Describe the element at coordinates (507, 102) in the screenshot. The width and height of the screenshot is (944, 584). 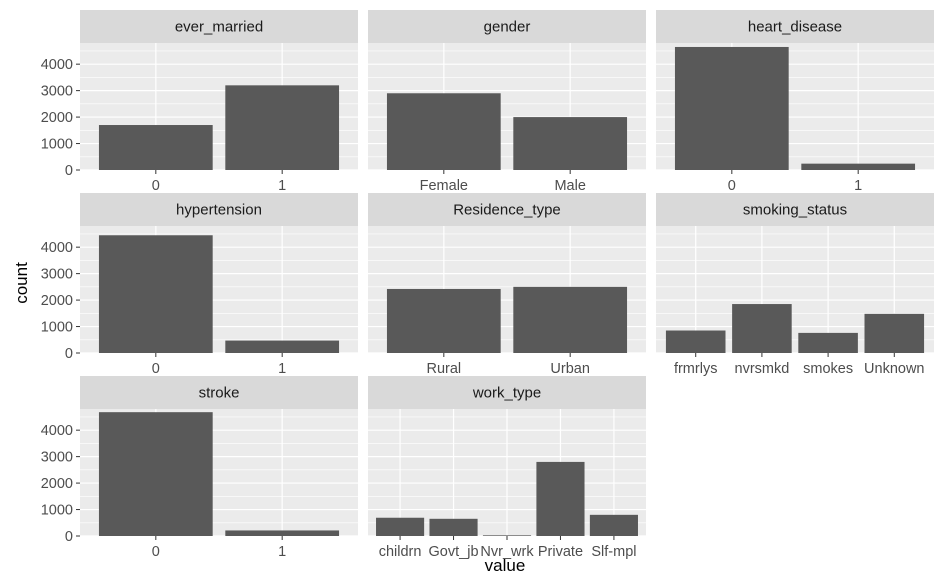
I see `facet-gender: gender Female Male` at that location.